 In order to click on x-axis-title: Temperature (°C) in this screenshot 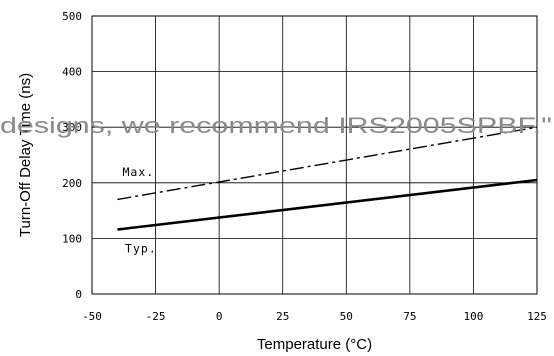, I will do `click(314, 344)`.